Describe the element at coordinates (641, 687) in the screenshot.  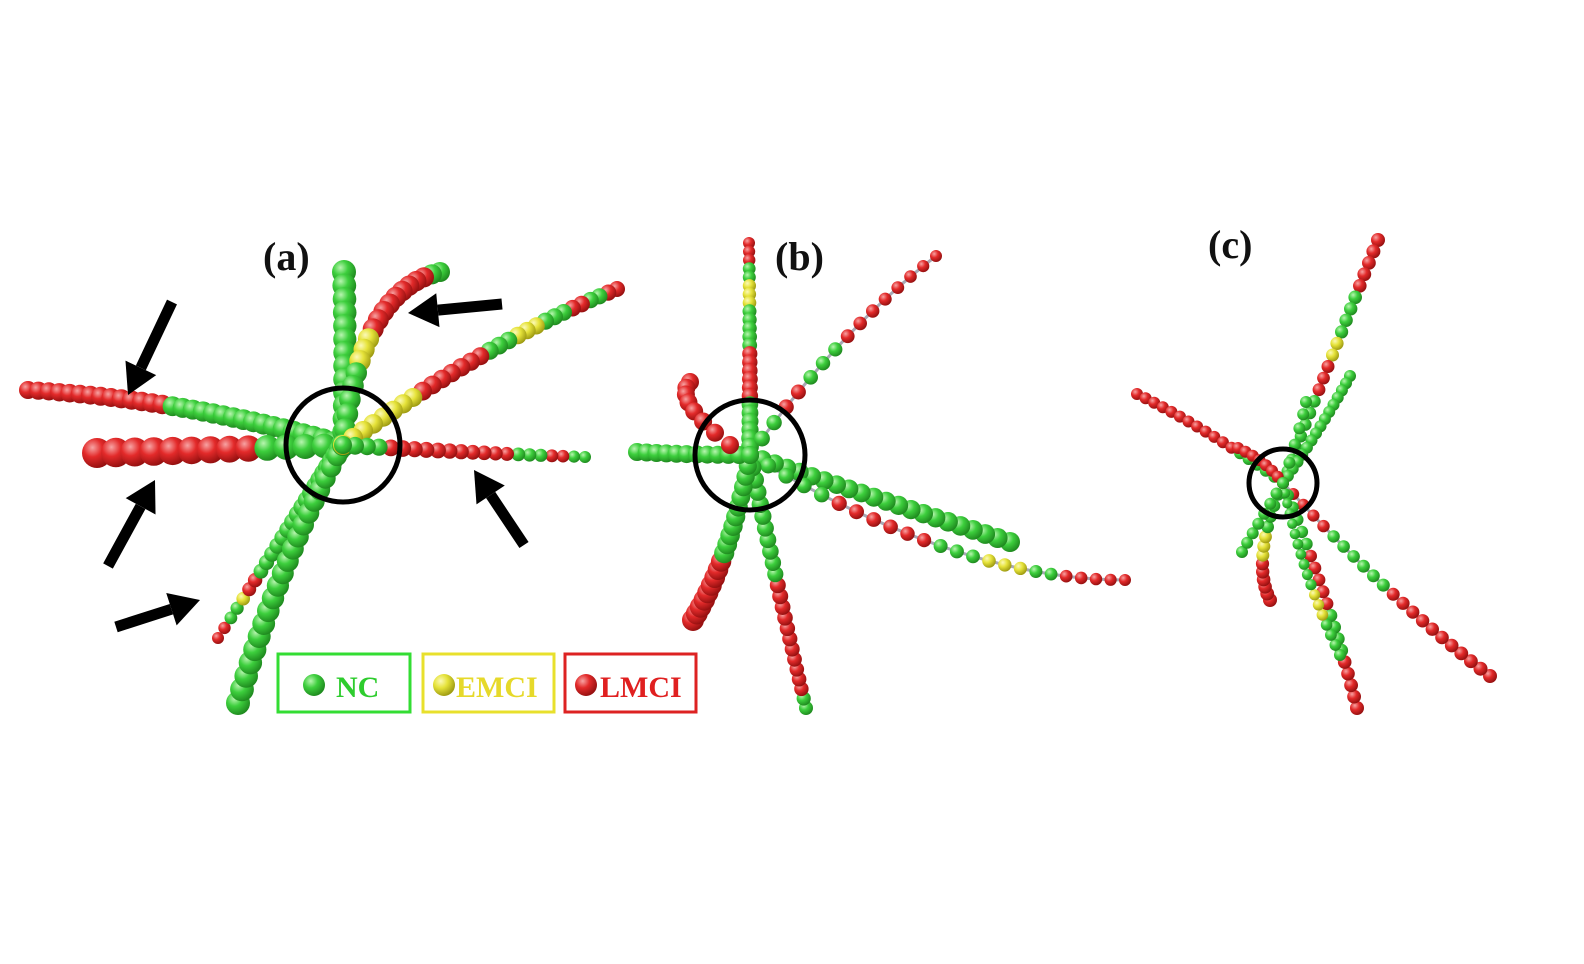
I see `legend-label-lmci: LMCI` at that location.